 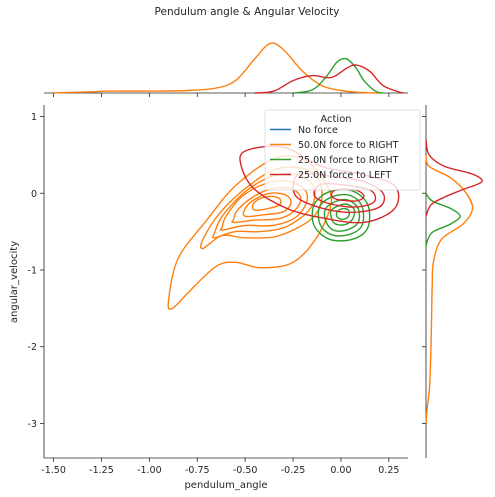 What do you see at coordinates (32, 424) in the screenshot?
I see `y-tick-label: -3` at bounding box center [32, 424].